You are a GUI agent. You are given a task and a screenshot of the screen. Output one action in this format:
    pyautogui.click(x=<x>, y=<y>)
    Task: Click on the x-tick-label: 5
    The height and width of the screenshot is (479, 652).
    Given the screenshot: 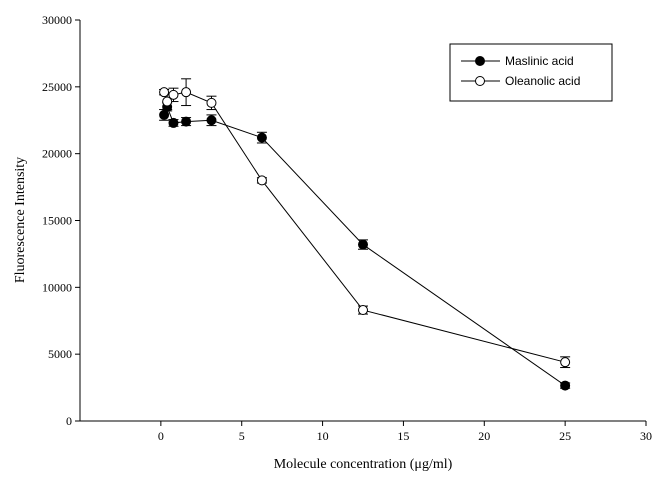 What is the action you would take?
    pyautogui.click(x=242, y=436)
    